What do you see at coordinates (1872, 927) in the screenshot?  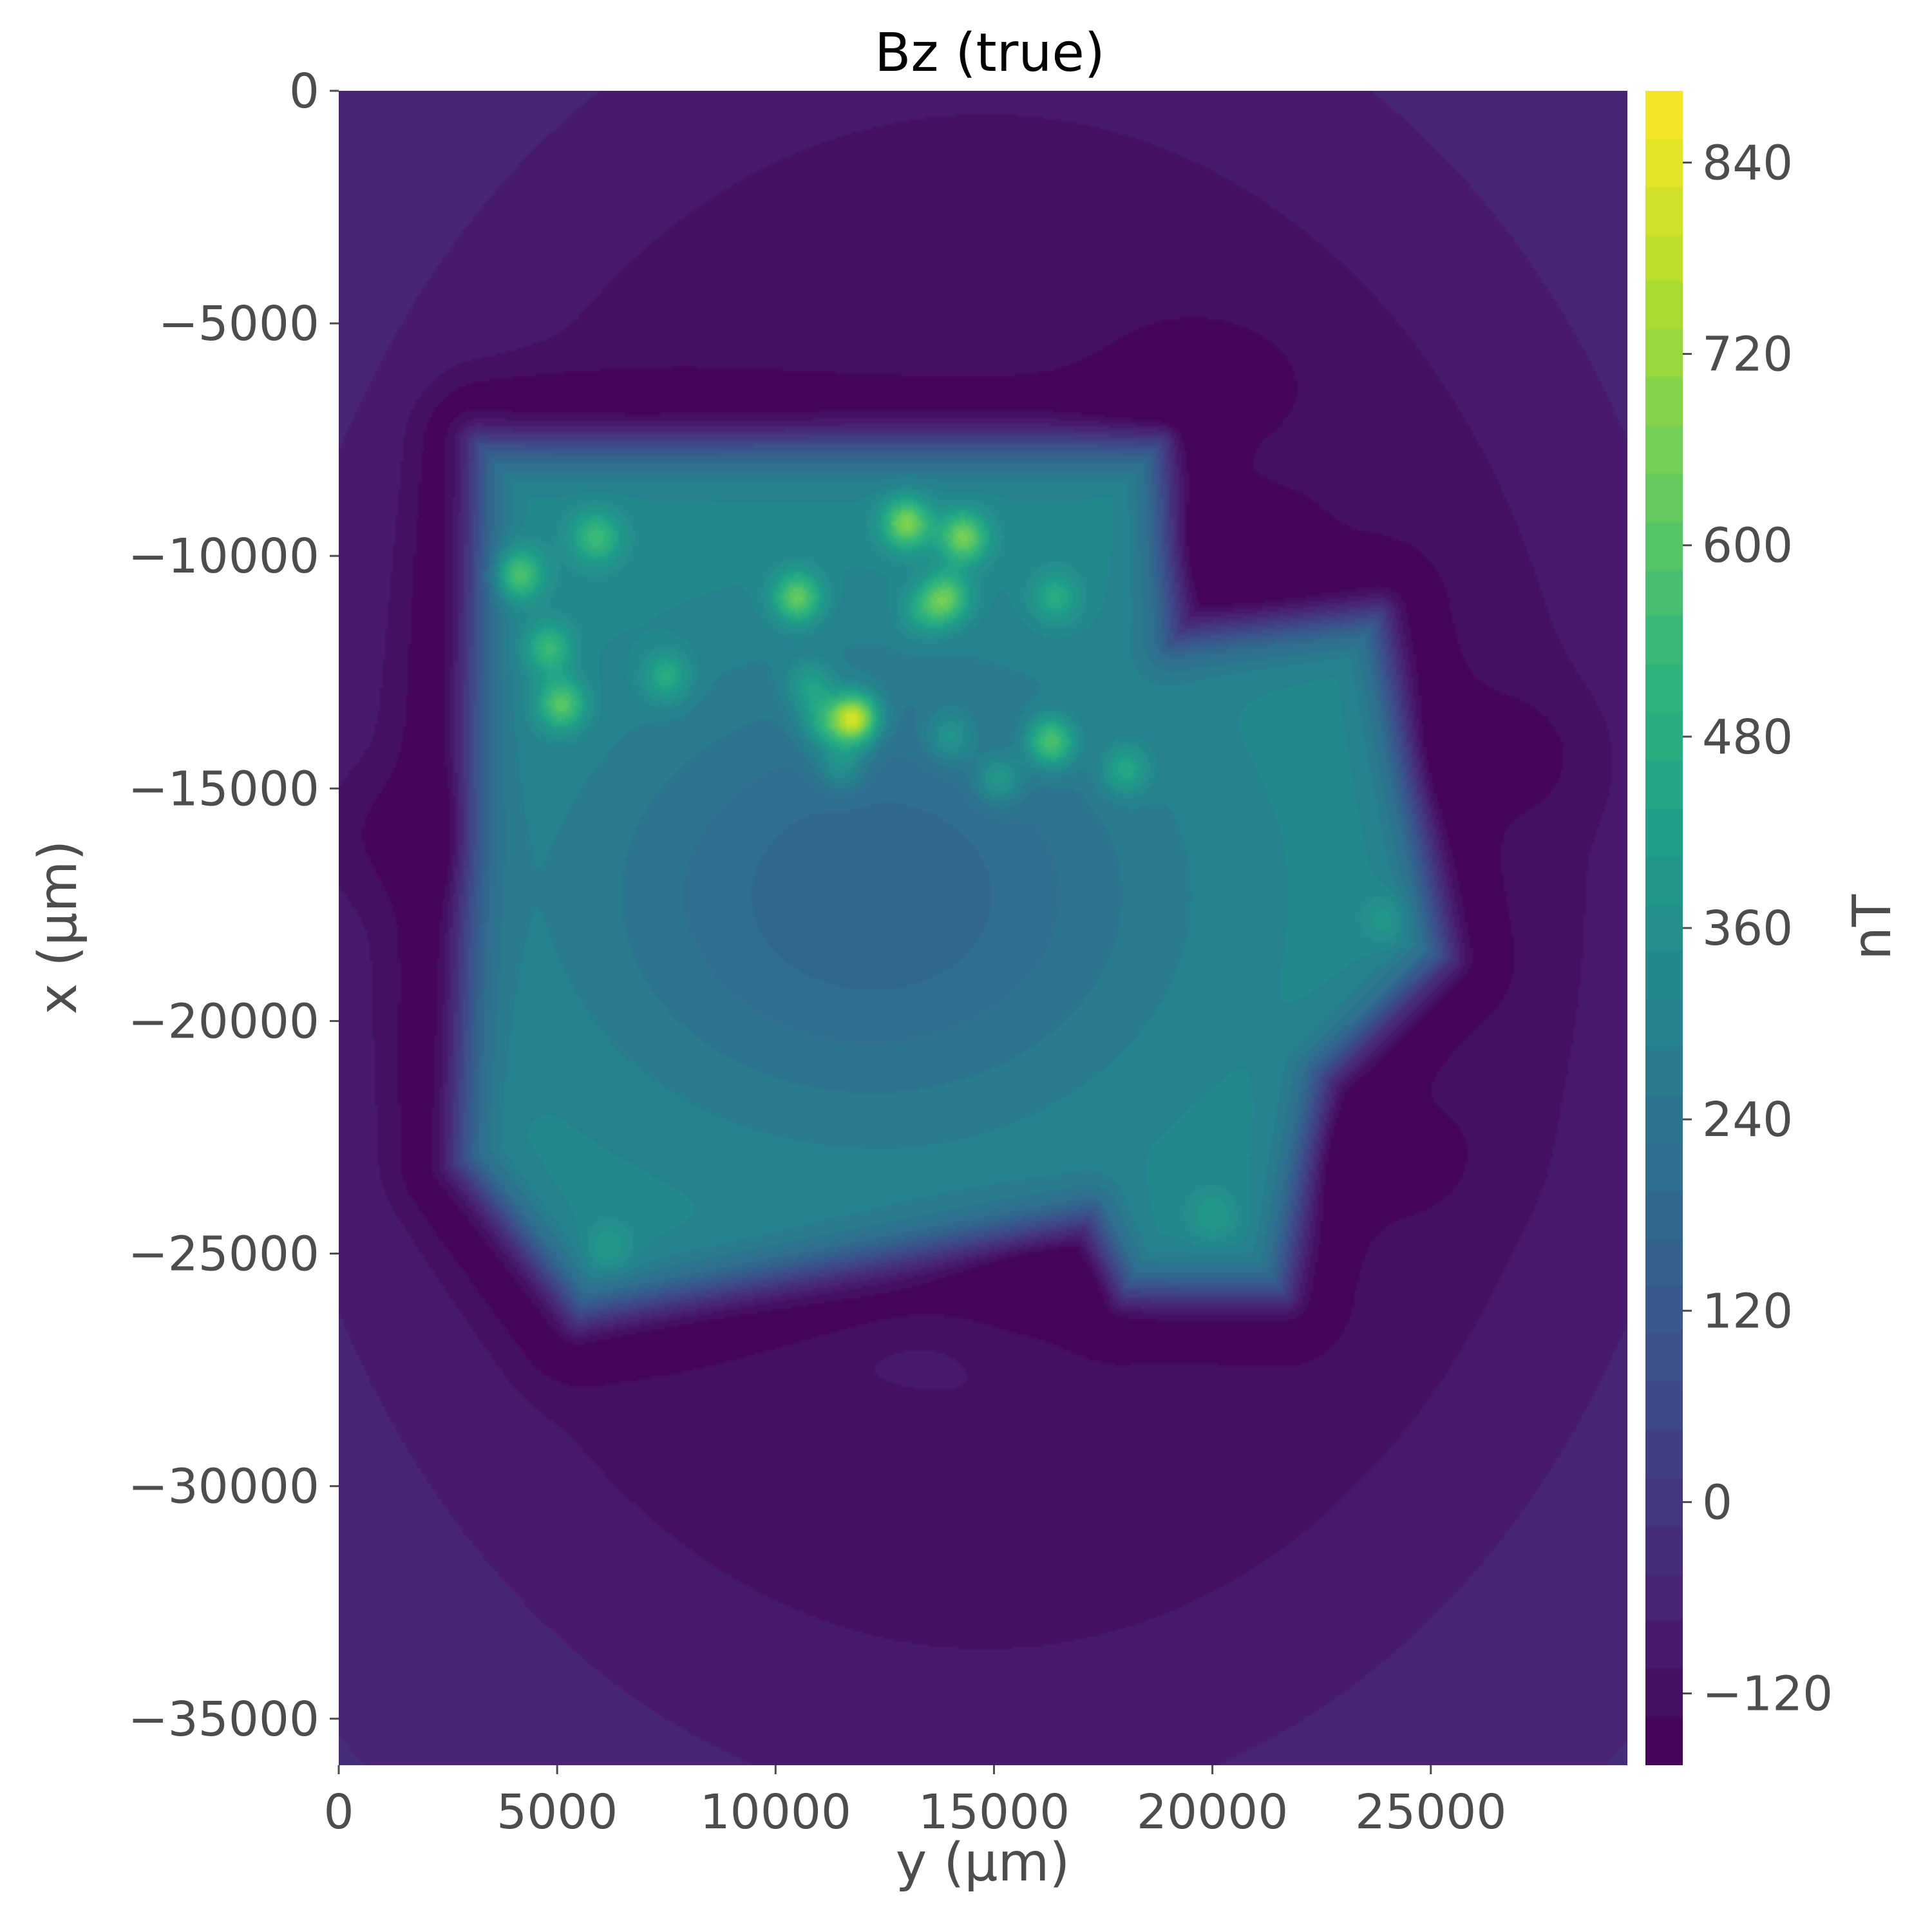 I see `colorbar-label: nT` at bounding box center [1872, 927].